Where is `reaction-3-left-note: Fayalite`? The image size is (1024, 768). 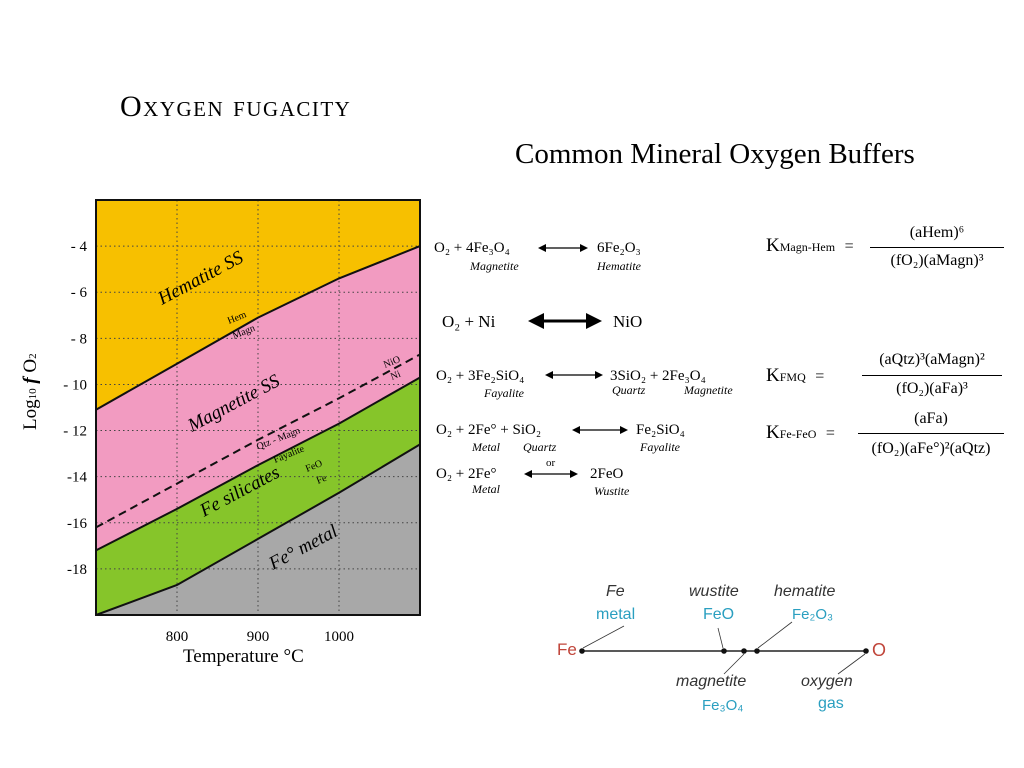 reaction-3-left-note: Fayalite is located at coordinates (504, 393).